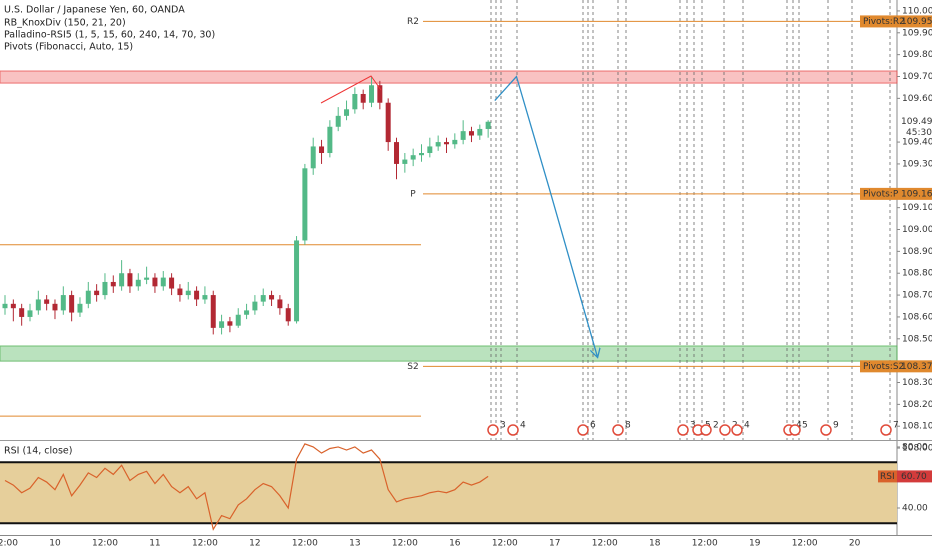 The height and width of the screenshot is (550, 932). I want to click on rsi-name: RSI, so click(887, 477).